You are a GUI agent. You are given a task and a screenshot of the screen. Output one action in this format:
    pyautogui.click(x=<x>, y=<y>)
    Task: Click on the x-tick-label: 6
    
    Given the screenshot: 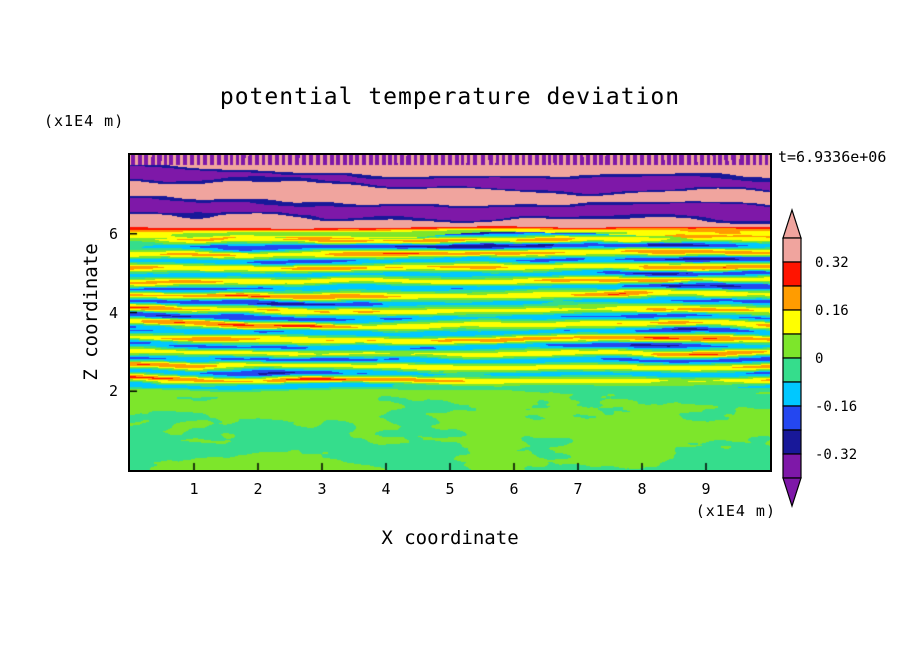 What is the action you would take?
    pyautogui.click(x=514, y=489)
    